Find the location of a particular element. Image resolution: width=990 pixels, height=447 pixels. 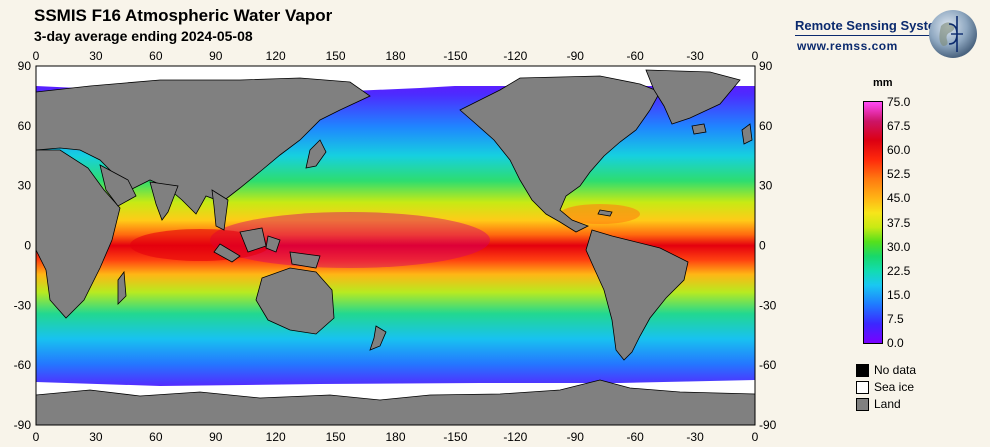

globe-icon is located at coordinates (953, 34).